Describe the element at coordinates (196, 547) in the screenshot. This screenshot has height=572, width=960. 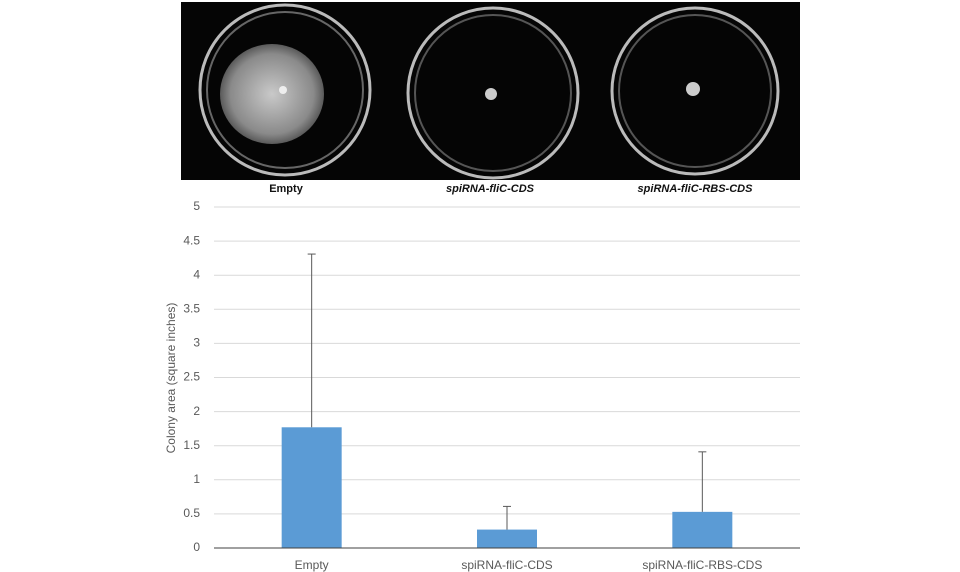
I see `y-tick-label: 0` at that location.